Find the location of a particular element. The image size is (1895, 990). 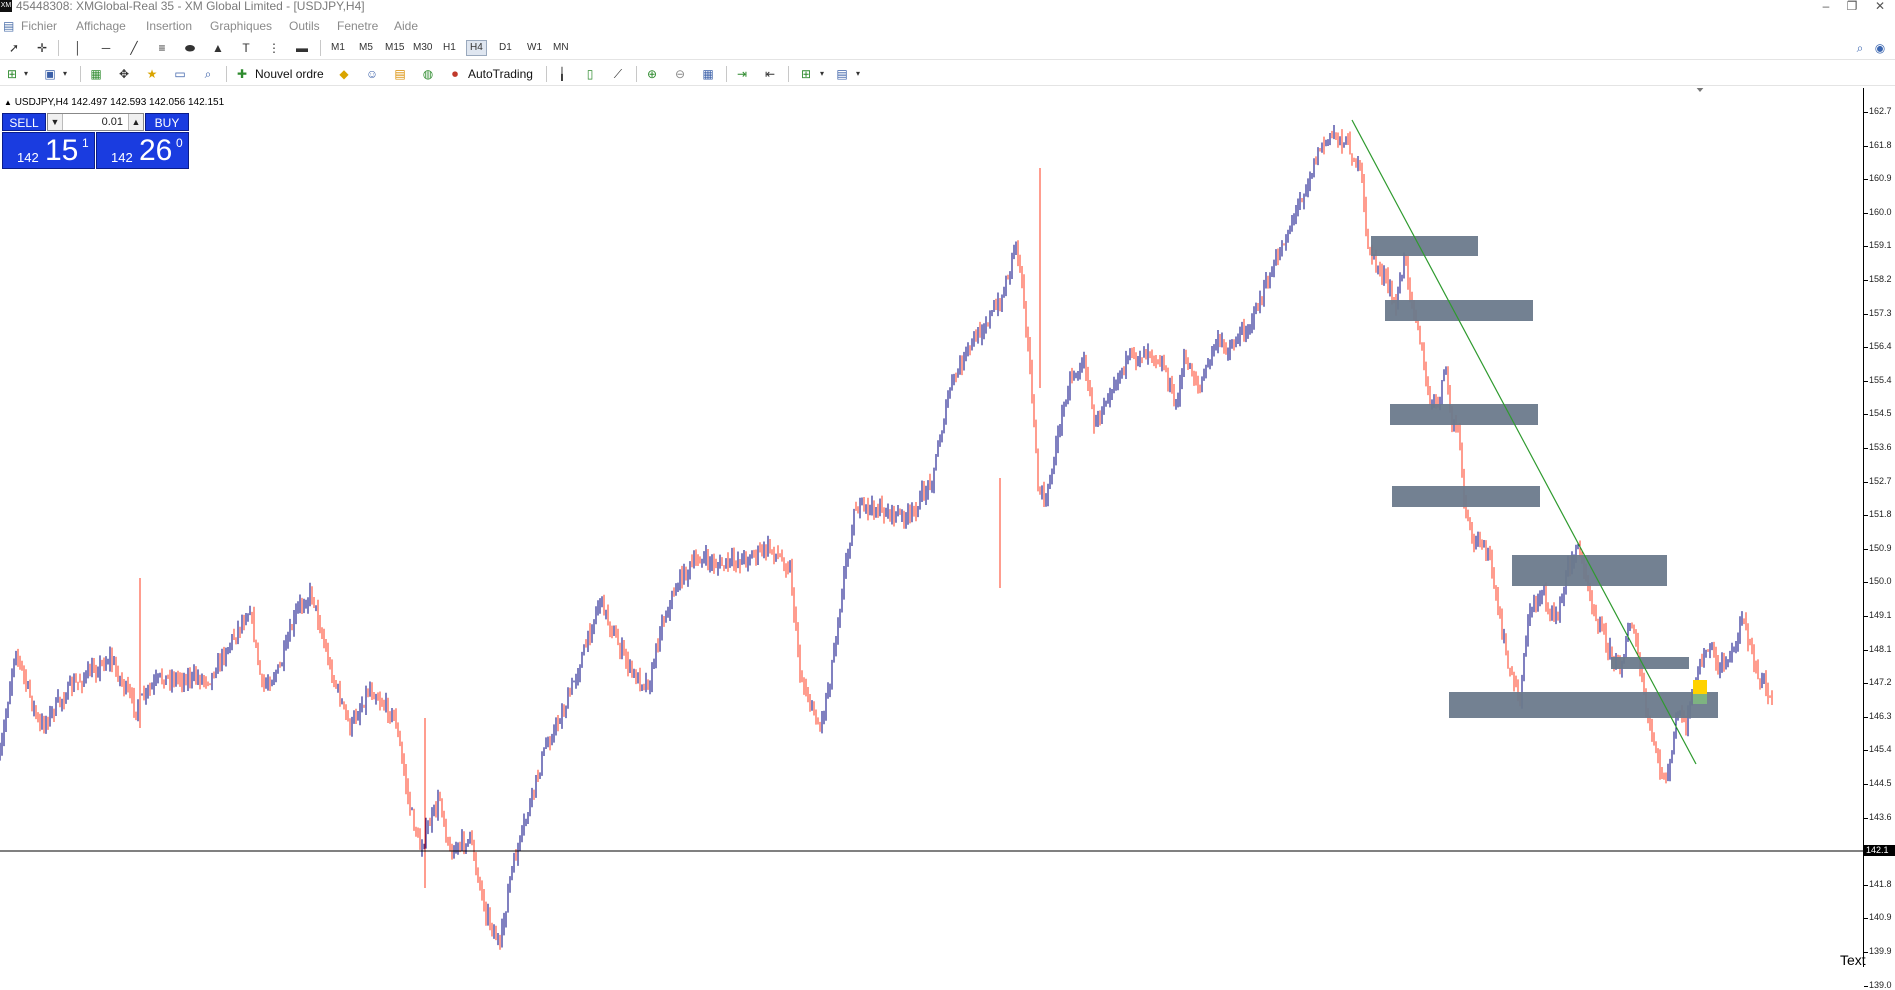

text-icon: T is located at coordinates (246, 48).